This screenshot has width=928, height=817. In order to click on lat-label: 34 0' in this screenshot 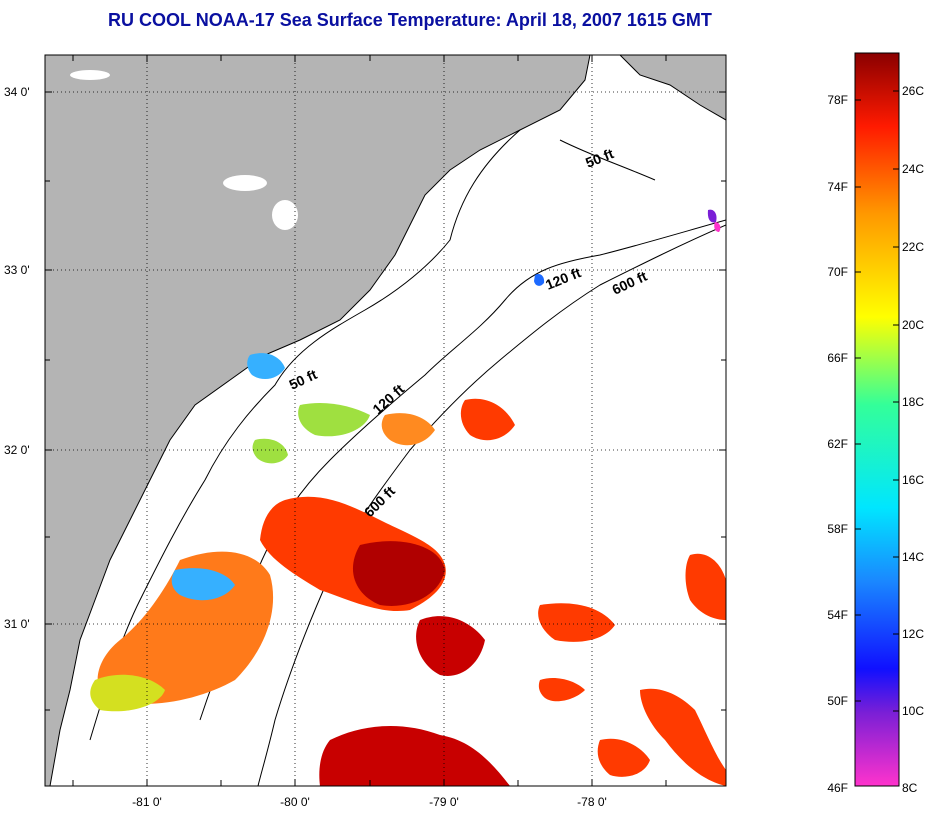, I will do `click(17, 92)`.